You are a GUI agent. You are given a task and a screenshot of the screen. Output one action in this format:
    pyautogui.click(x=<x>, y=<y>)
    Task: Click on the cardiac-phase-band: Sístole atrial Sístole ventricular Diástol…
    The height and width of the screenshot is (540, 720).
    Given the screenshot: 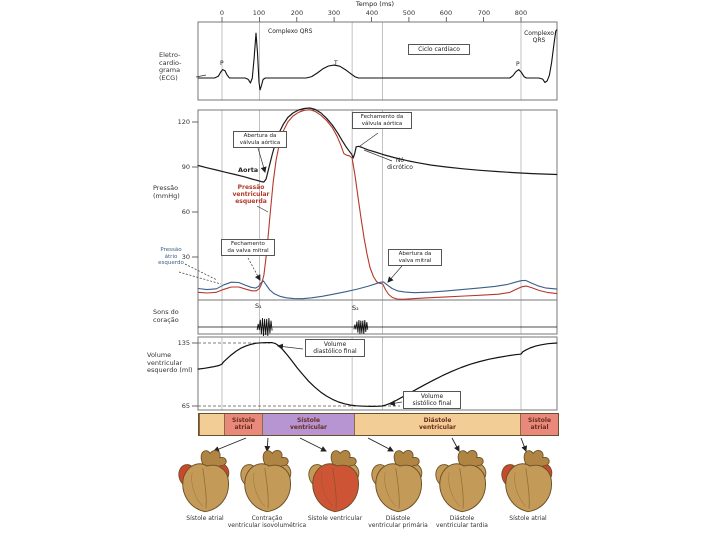 What is the action you would take?
    pyautogui.click(x=378, y=424)
    